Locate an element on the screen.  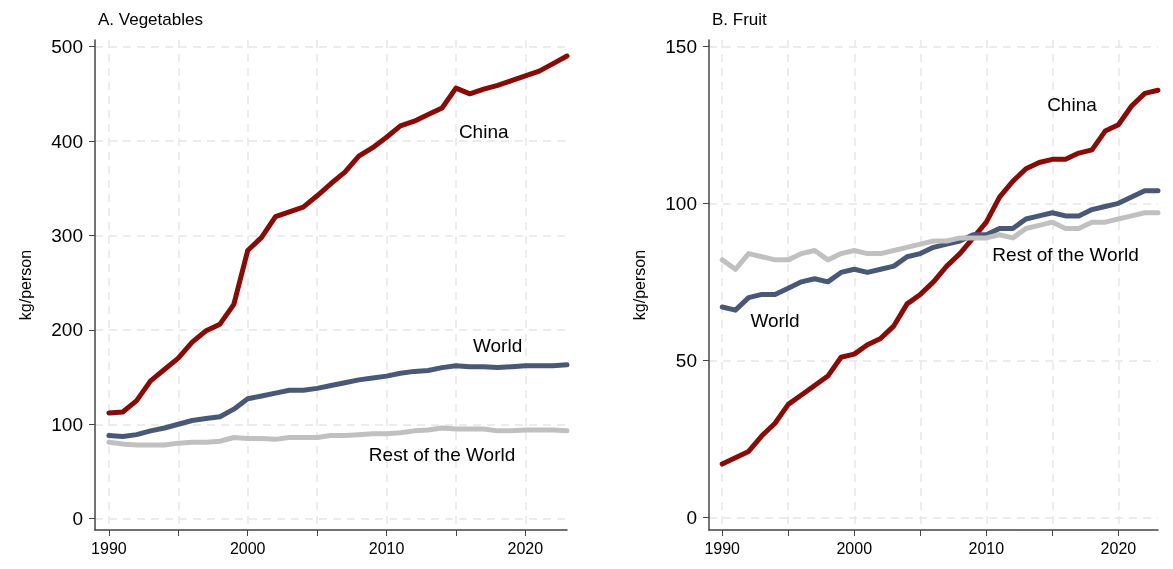
y-tick-label: 300 is located at coordinates (67, 235).